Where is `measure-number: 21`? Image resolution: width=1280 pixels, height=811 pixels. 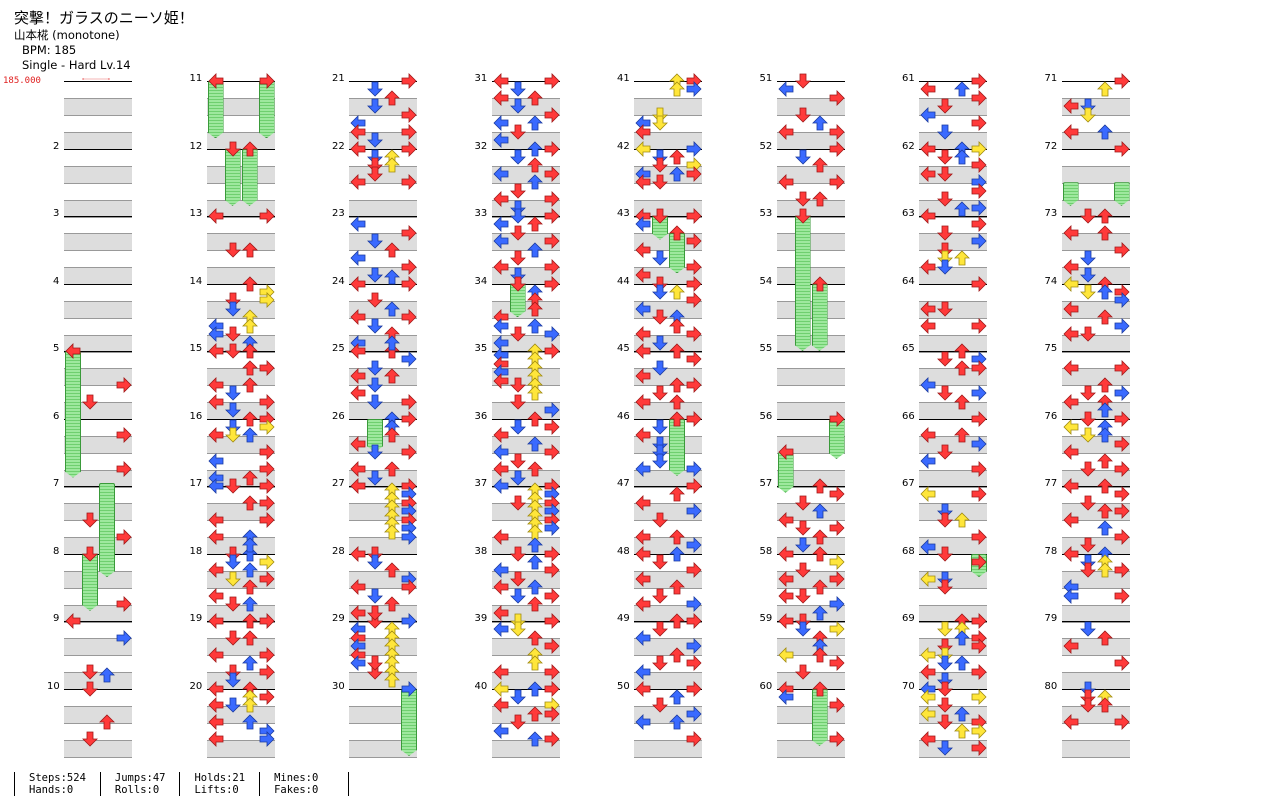 measure-number: 21 is located at coordinates (338, 78).